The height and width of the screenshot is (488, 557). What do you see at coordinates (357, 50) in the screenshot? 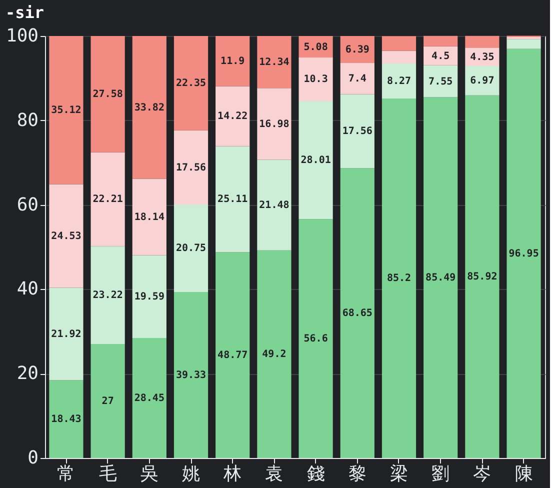
I see `data-label: 6.39` at bounding box center [357, 50].